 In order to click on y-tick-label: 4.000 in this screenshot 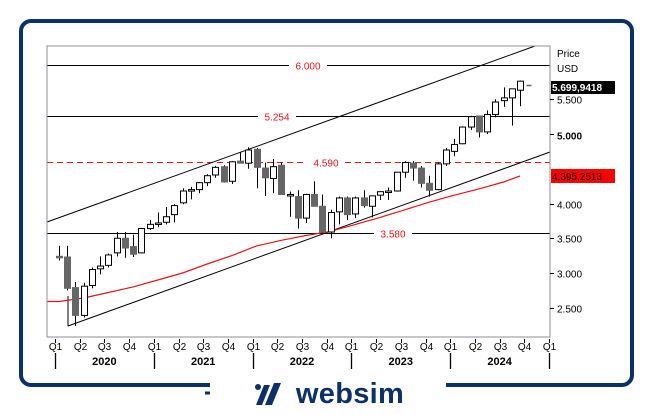, I will do `click(569, 206)`.